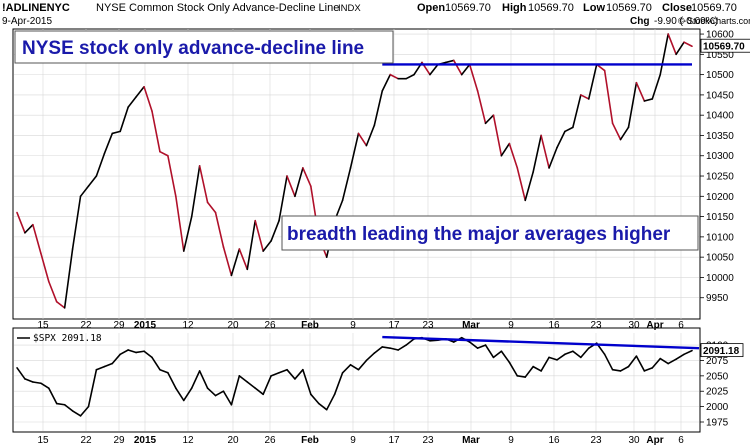  I want to click on y-tick-label: 10200, so click(720, 197).